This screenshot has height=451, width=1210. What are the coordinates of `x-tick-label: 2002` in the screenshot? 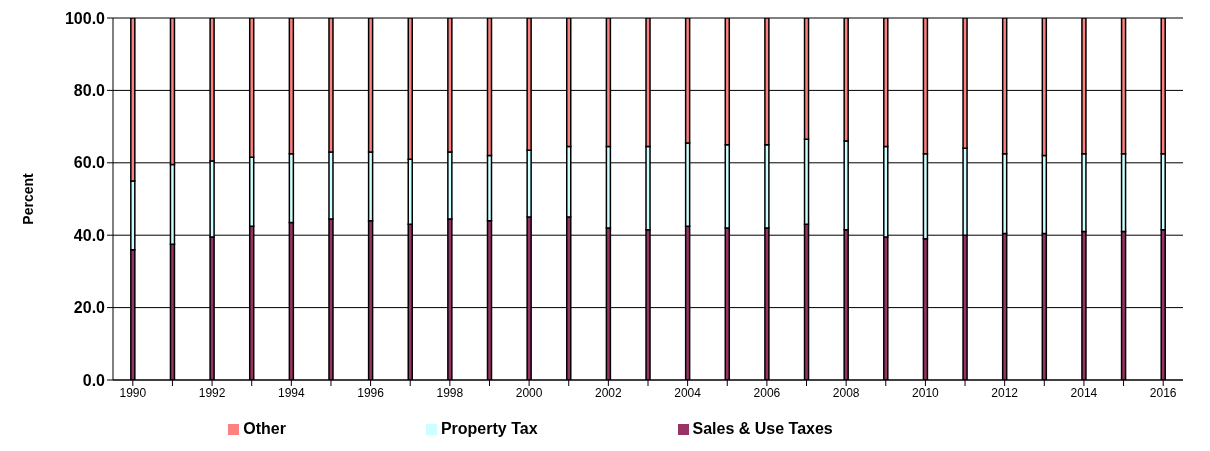 It's located at (609, 392).